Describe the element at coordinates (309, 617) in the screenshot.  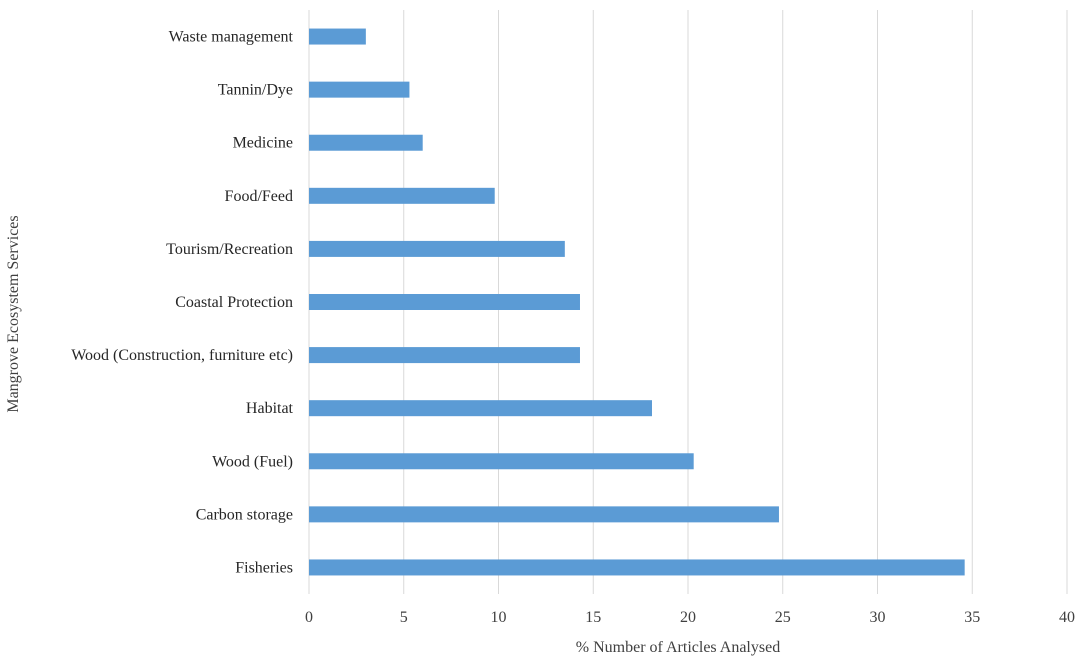
I see `x-tick-label: 0` at that location.